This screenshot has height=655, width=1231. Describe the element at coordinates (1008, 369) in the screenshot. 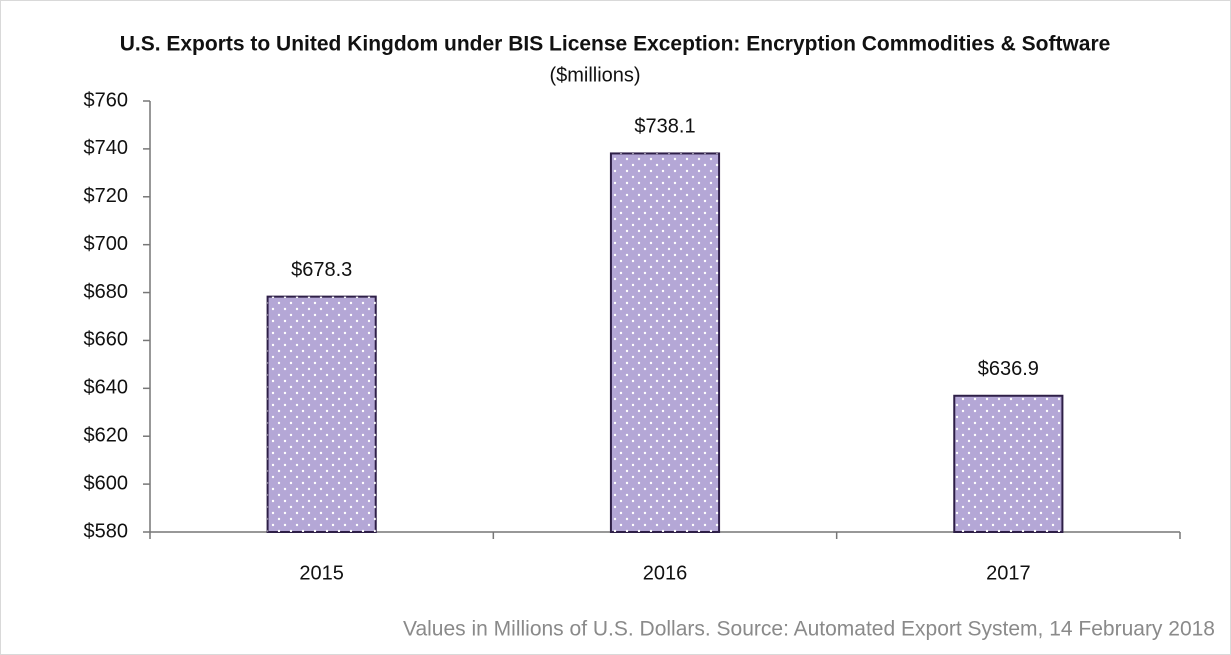

I see `value-label: $636.9` at that location.